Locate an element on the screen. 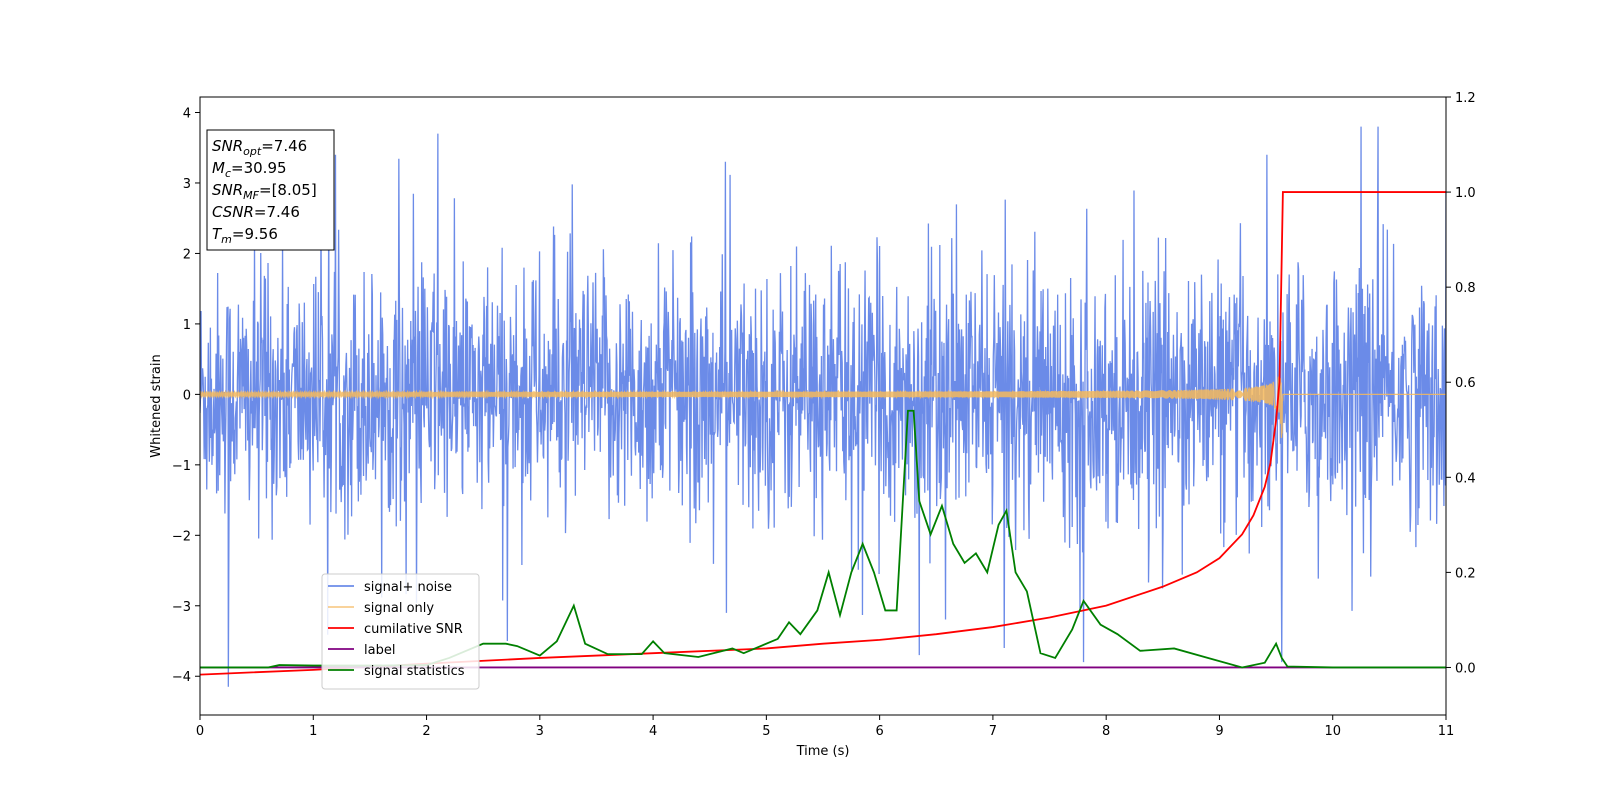  y-tick-label: 3 is located at coordinates (187, 184).